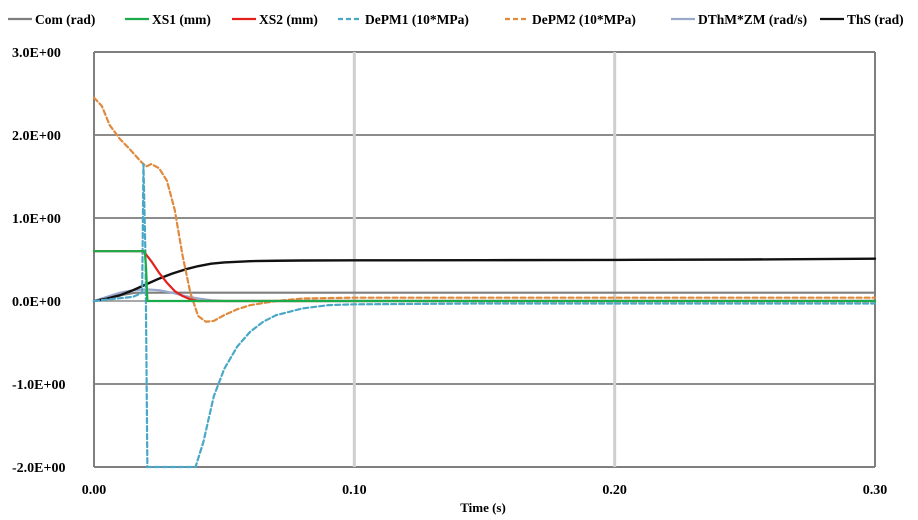  What do you see at coordinates (752, 19) in the screenshot?
I see `legend-label: DThM*ZM (rad/s)` at bounding box center [752, 19].